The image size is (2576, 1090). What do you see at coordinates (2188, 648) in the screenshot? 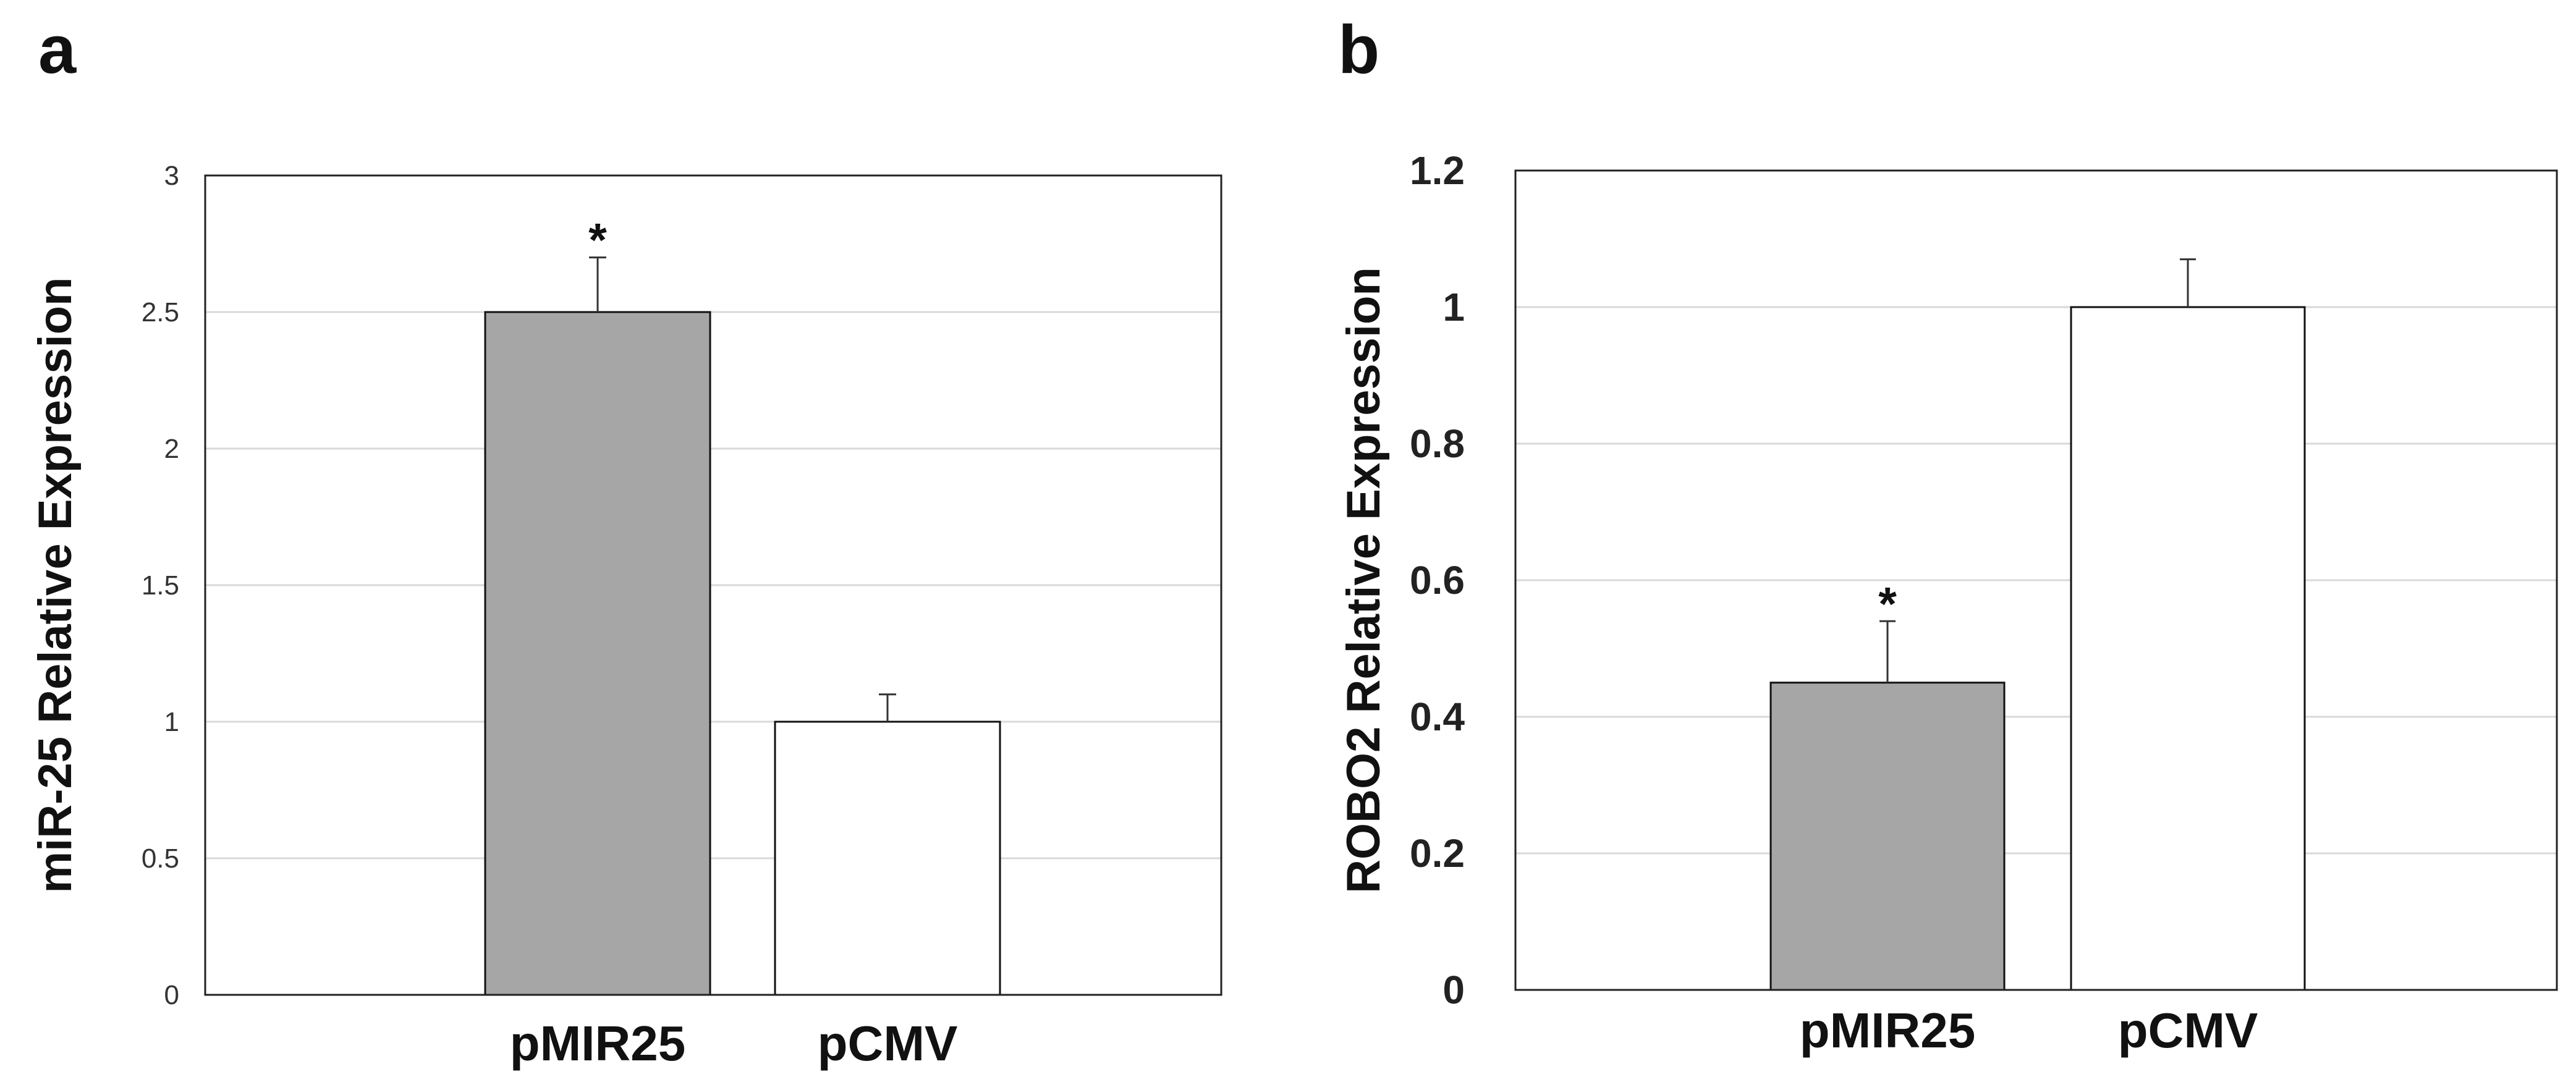
I see `bar-b-pcmv` at bounding box center [2188, 648].